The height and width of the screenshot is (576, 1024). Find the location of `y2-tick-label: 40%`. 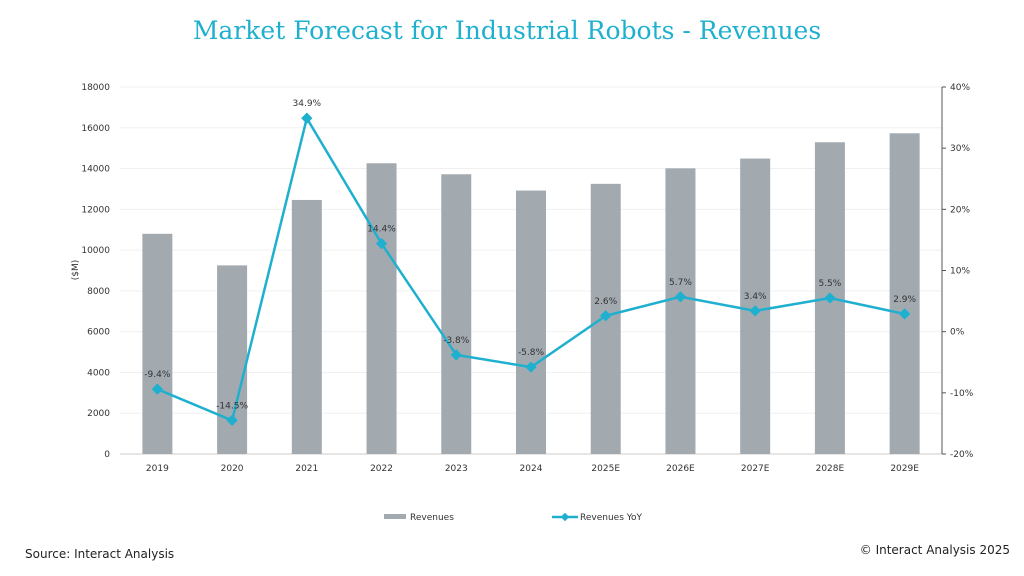

y2-tick-label: 40% is located at coordinates (960, 88).